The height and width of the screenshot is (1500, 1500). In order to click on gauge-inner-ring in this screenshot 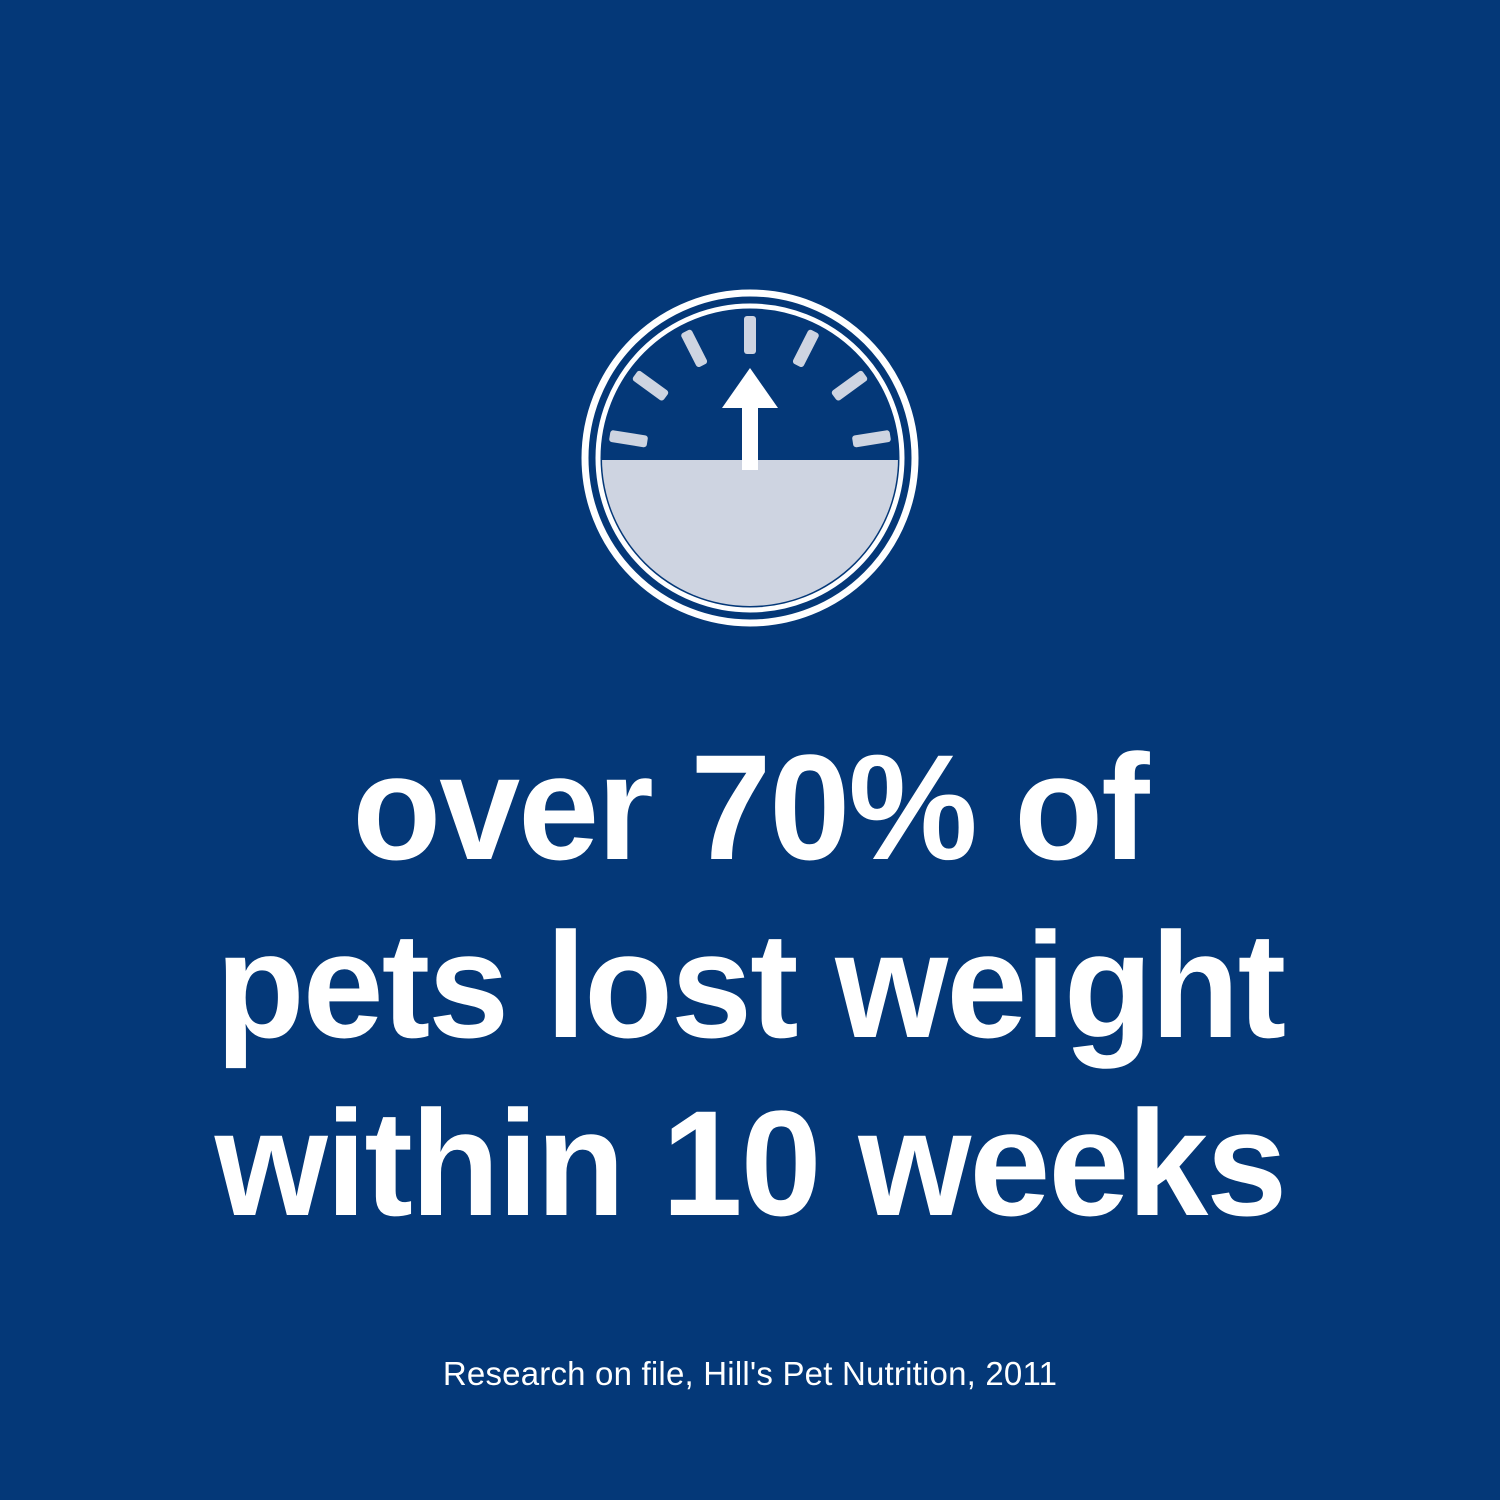, I will do `click(750, 458)`.